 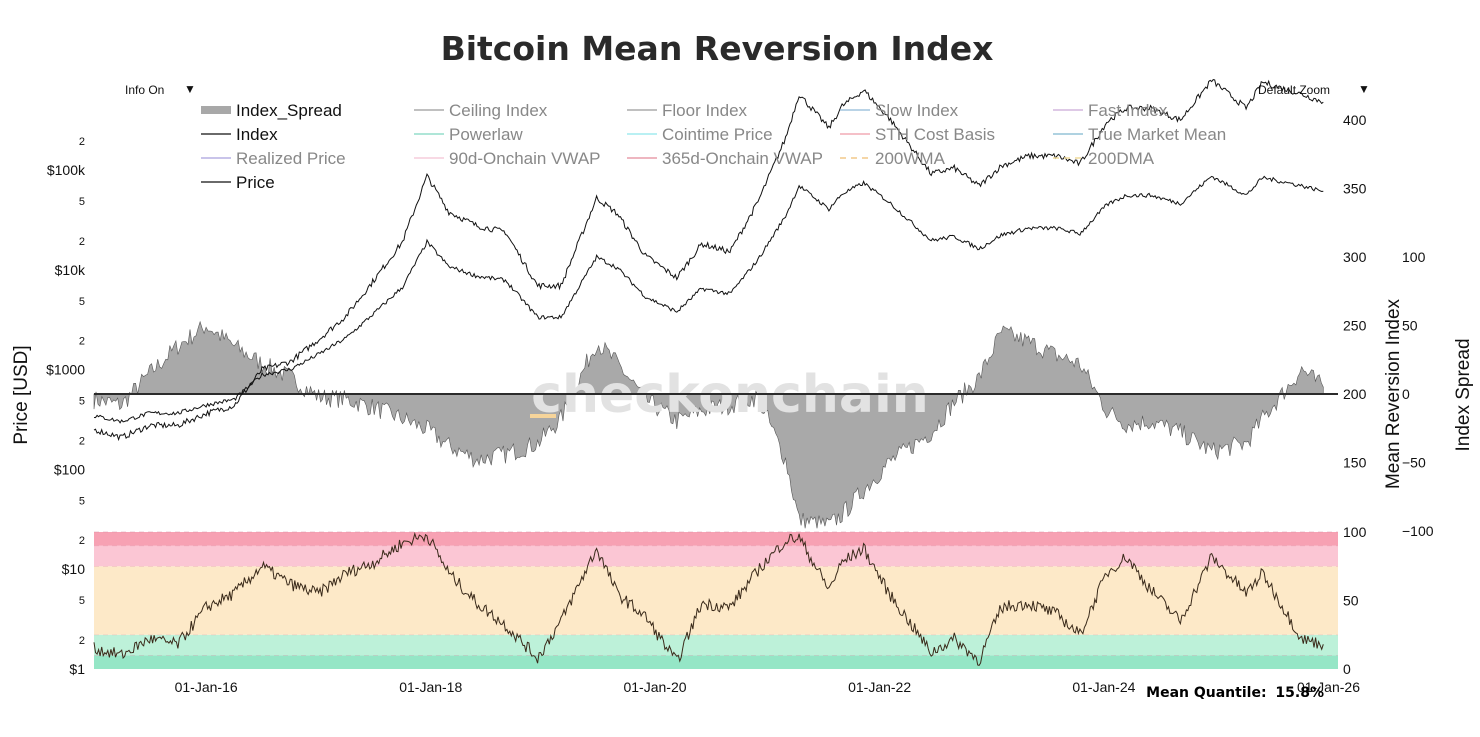 What do you see at coordinates (190, 89) in the screenshot?
I see `info-toggle-caret-icon: ▼` at bounding box center [190, 89].